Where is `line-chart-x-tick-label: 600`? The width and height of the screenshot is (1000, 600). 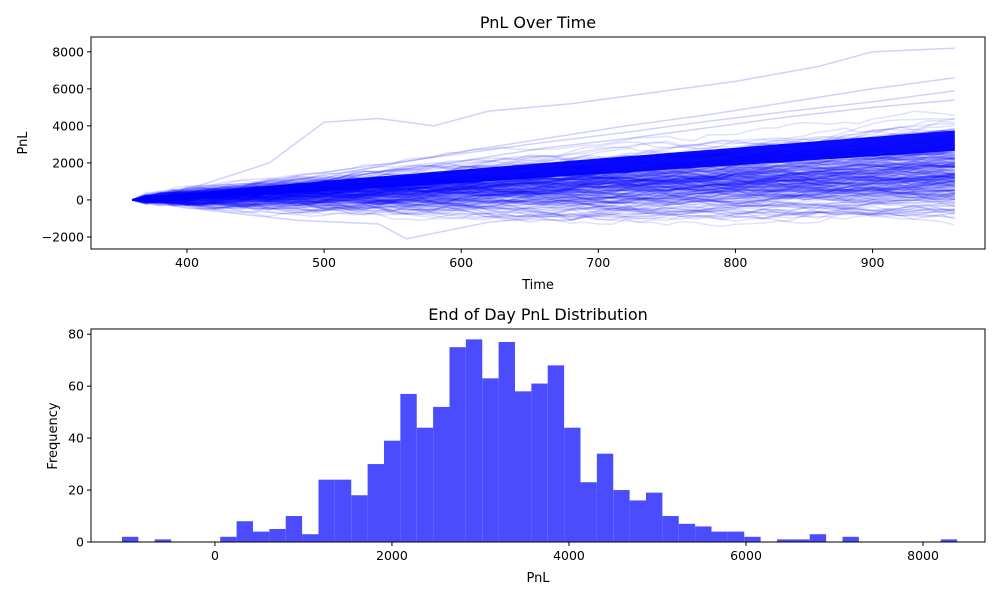 line-chart-x-tick-label: 600 is located at coordinates (461, 262).